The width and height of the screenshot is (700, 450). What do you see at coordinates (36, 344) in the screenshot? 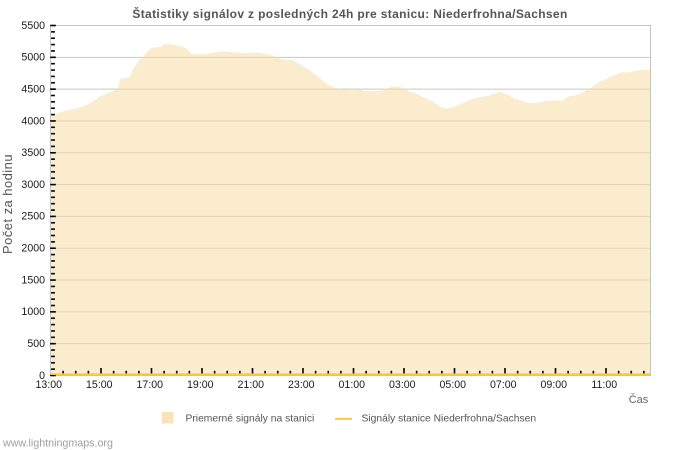
I see `svg-text: 500` at bounding box center [36, 344].